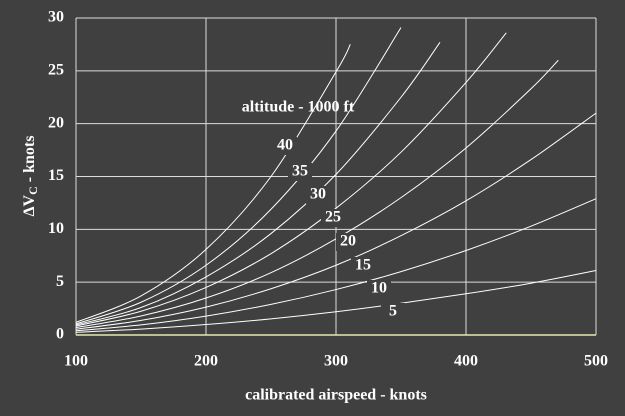  I want to click on series-label: 5, so click(393, 311).